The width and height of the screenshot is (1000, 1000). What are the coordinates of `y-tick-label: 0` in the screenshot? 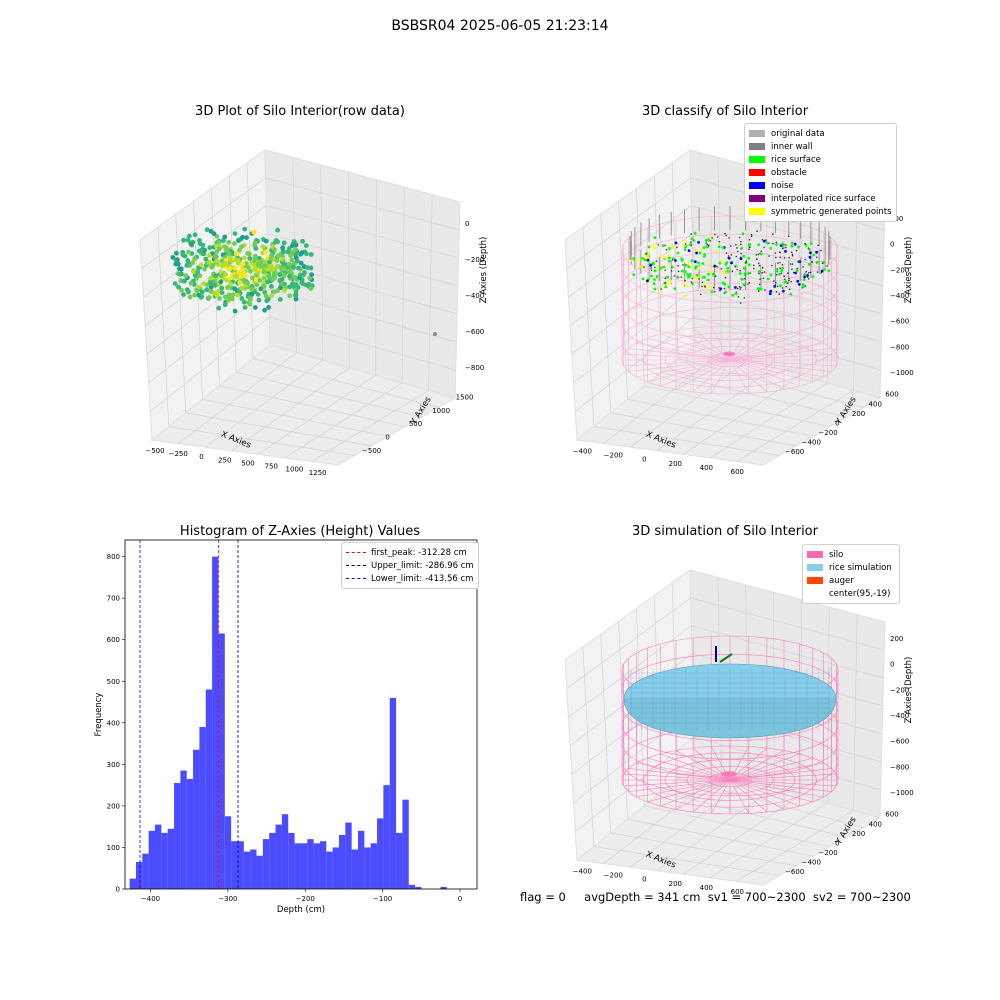 It's located at (118, 890).